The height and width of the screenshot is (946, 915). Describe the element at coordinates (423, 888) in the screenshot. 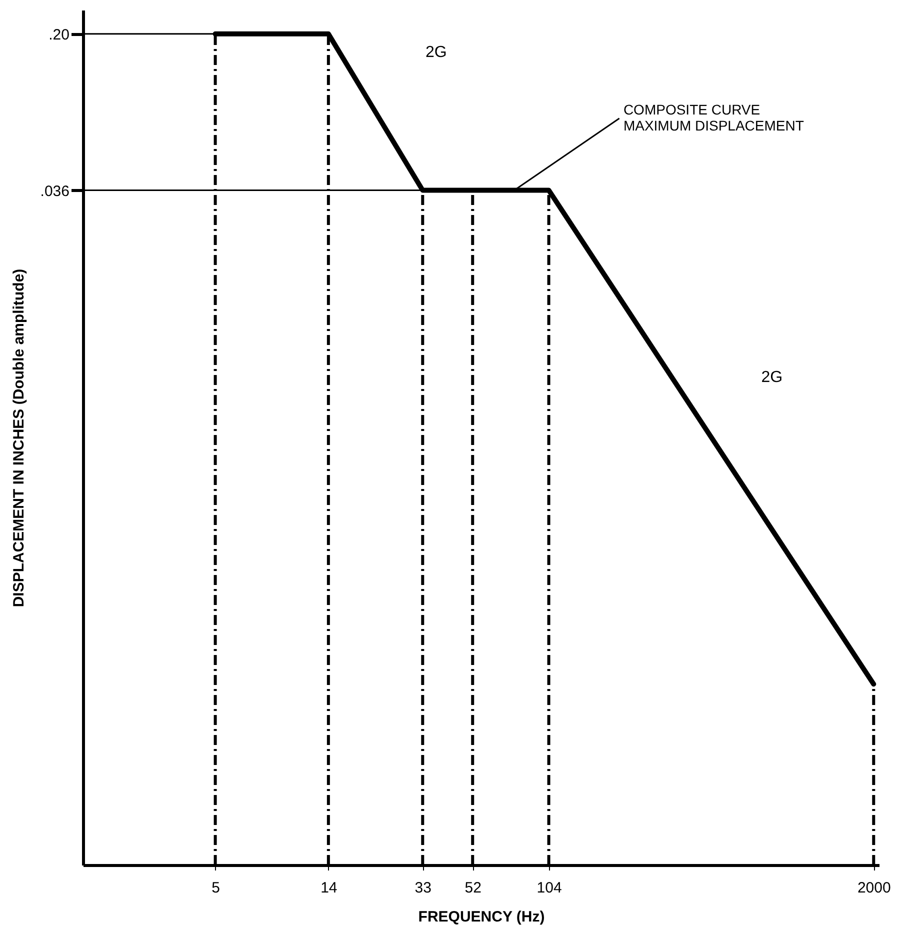

I see `x-tick-label: 33` at that location.